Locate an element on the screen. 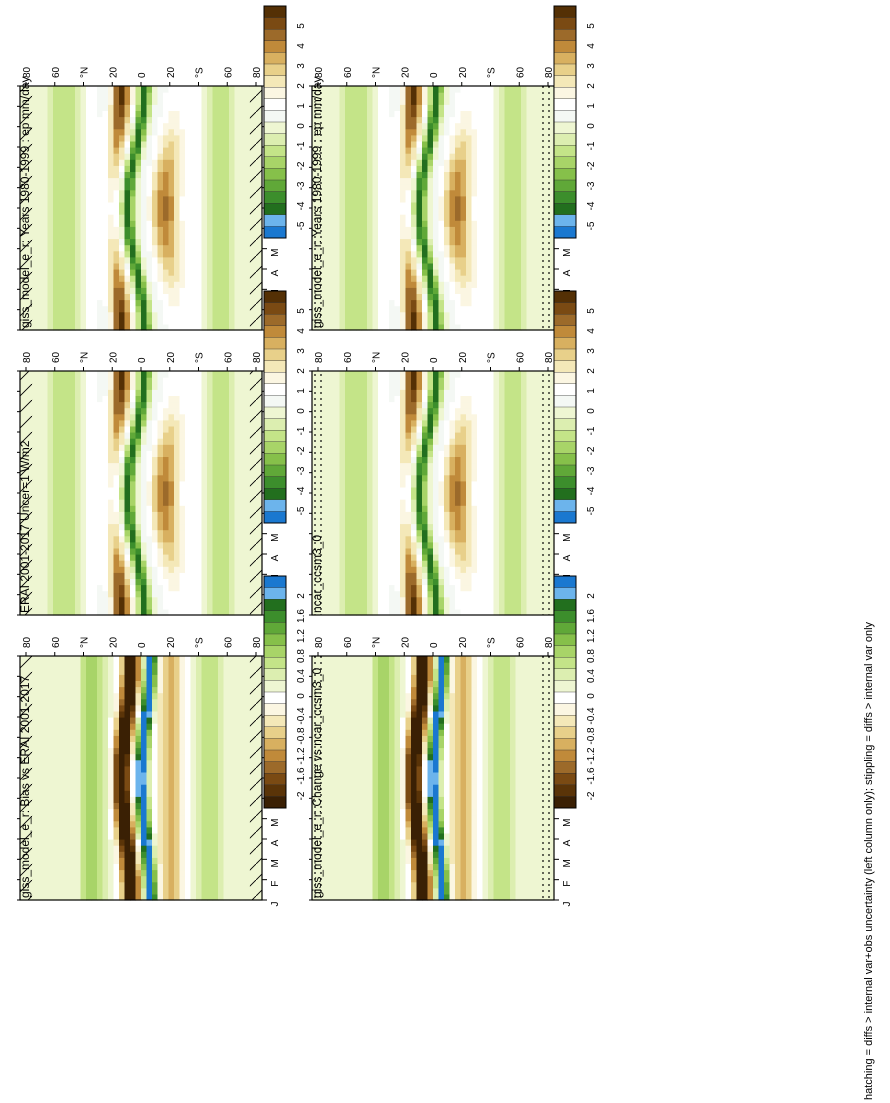  month-tick-label: M is located at coordinates (567, 252).